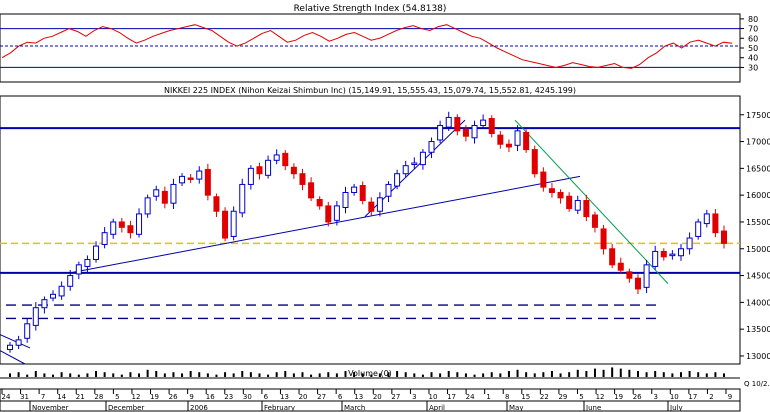 This screenshot has width=770, height=412. What do you see at coordinates (43, 397) in the screenshot?
I see `x-day-label: 7` at bounding box center [43, 397].